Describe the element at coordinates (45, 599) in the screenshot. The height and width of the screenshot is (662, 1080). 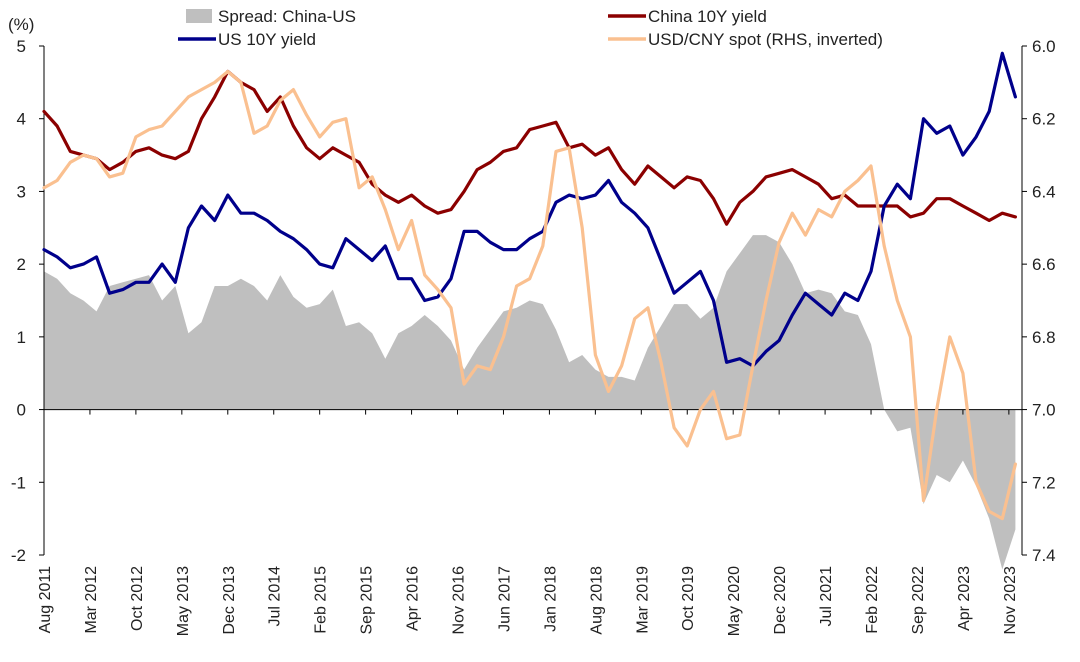
I see `x-tick-label: Aug 2011` at that location.